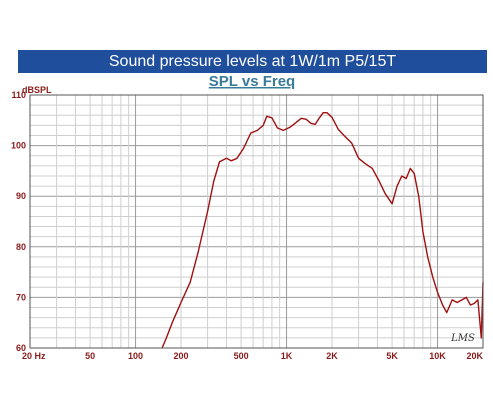 This screenshot has height=401, width=493. I want to click on y-tick-label: 100, so click(18, 146).